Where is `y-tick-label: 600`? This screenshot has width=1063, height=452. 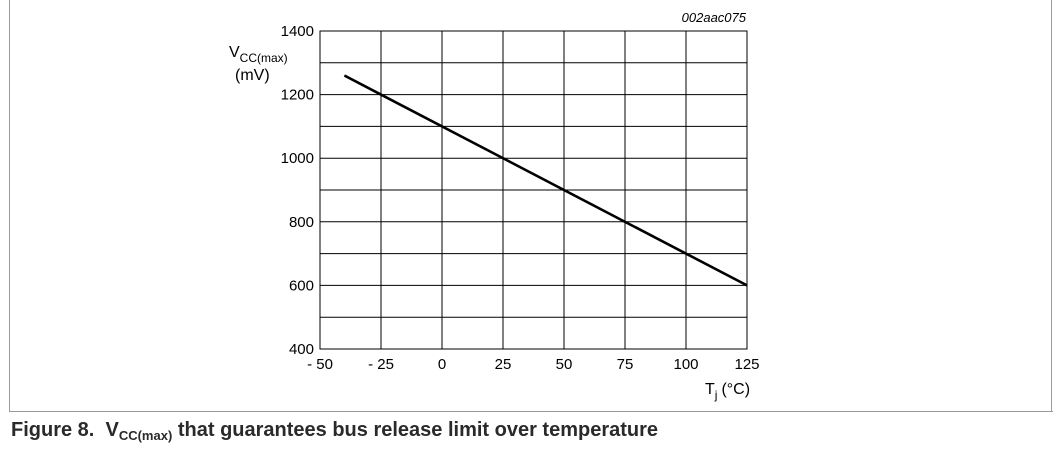 y-tick-label: 600 is located at coordinates (301, 285).